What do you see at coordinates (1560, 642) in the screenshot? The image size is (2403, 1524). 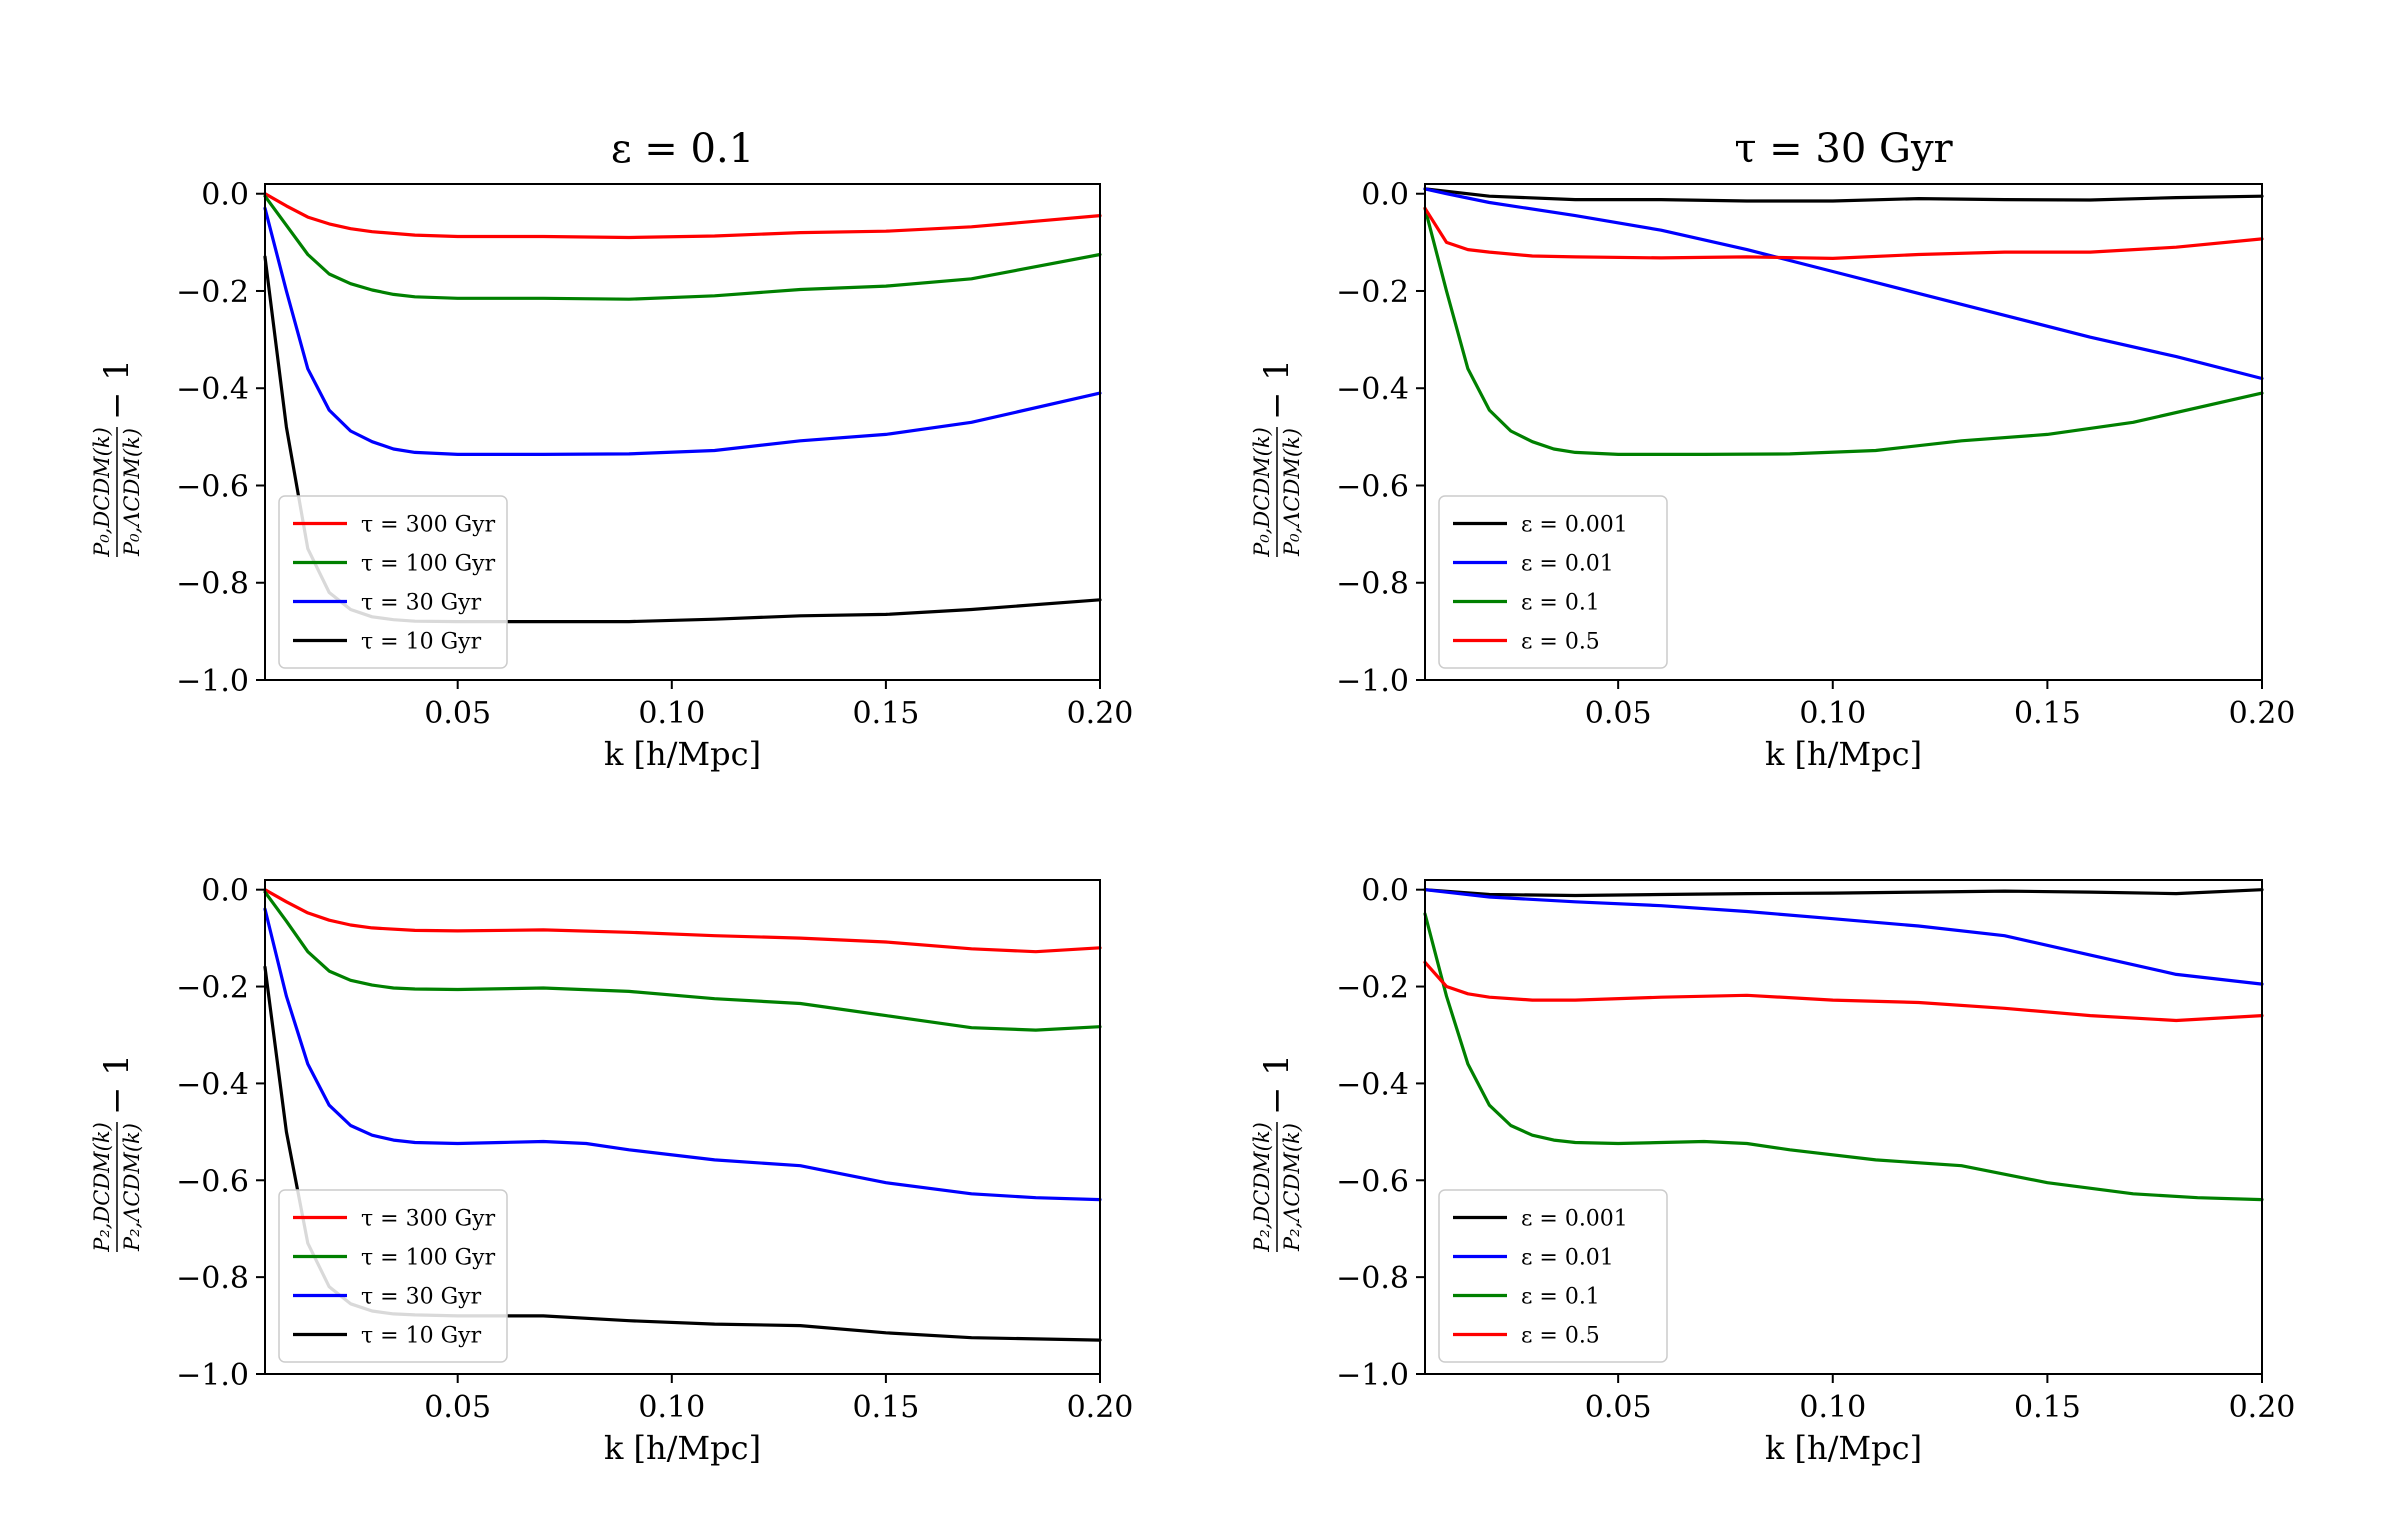 I see `legend-entry-label: ε = 0.5` at bounding box center [1560, 642].